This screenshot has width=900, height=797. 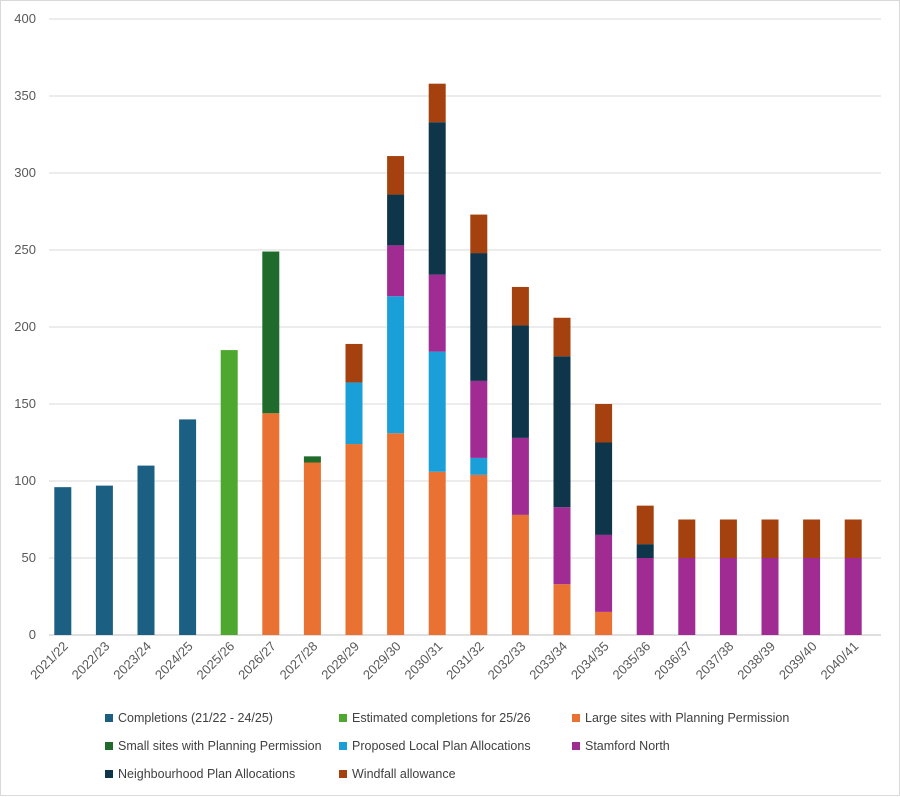 I want to click on x-tick-label: 2038/39, so click(x=756, y=661).